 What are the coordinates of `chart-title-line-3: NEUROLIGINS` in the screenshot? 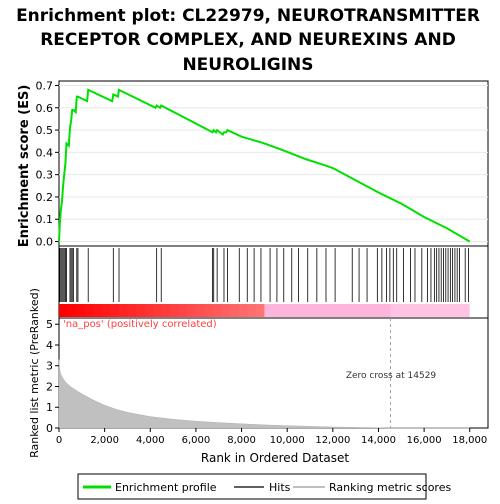 It's located at (247, 65).